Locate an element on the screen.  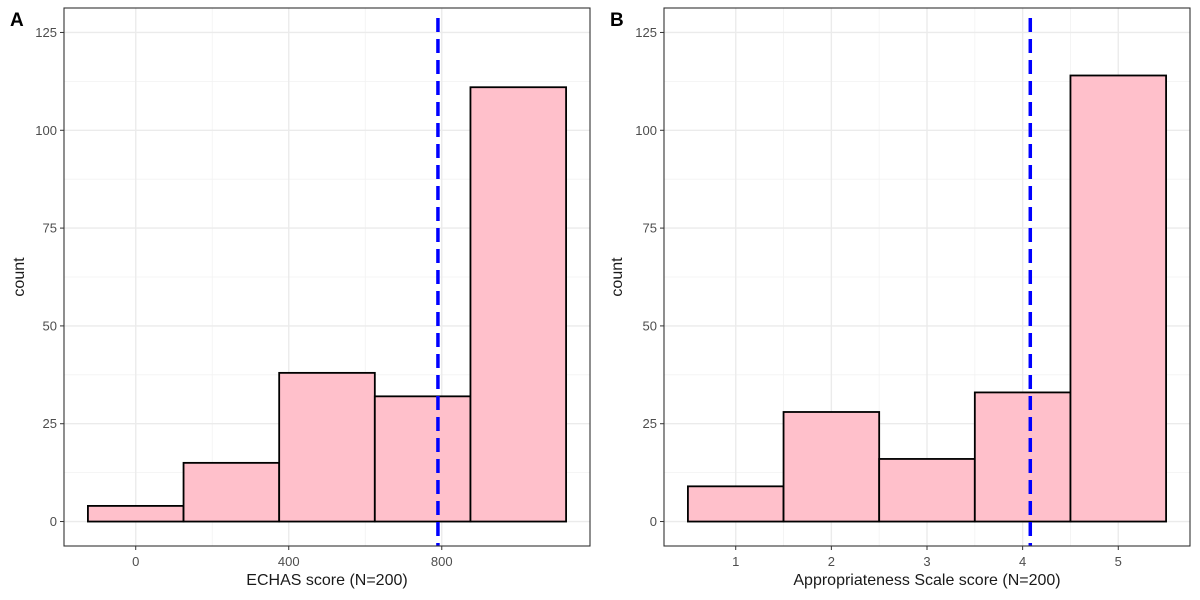
panel-label: A is located at coordinates (17, 20).